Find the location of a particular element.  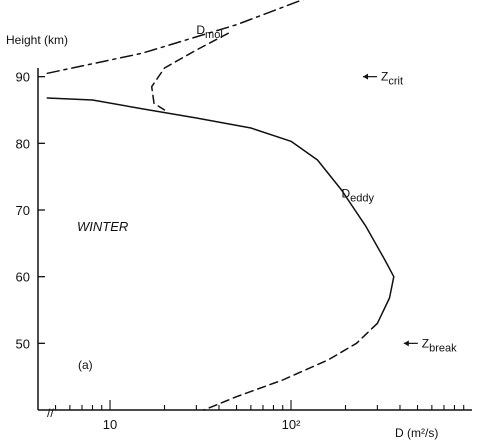

x-tick-label-100: 10² is located at coordinates (291, 424).